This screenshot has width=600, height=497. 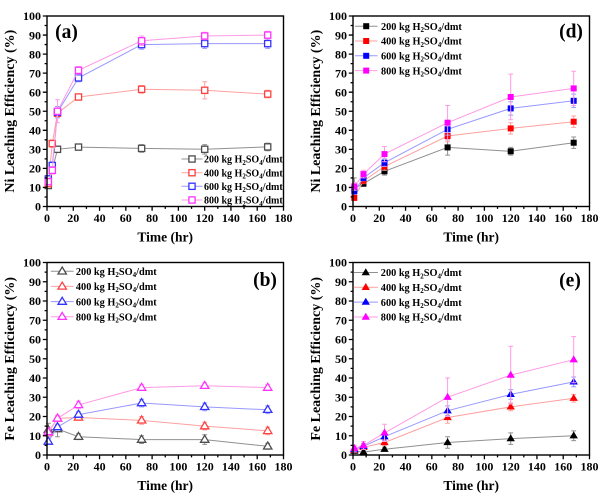 What do you see at coordinates (66, 32) in the screenshot?
I see `svg-text: (a)` at bounding box center [66, 32].